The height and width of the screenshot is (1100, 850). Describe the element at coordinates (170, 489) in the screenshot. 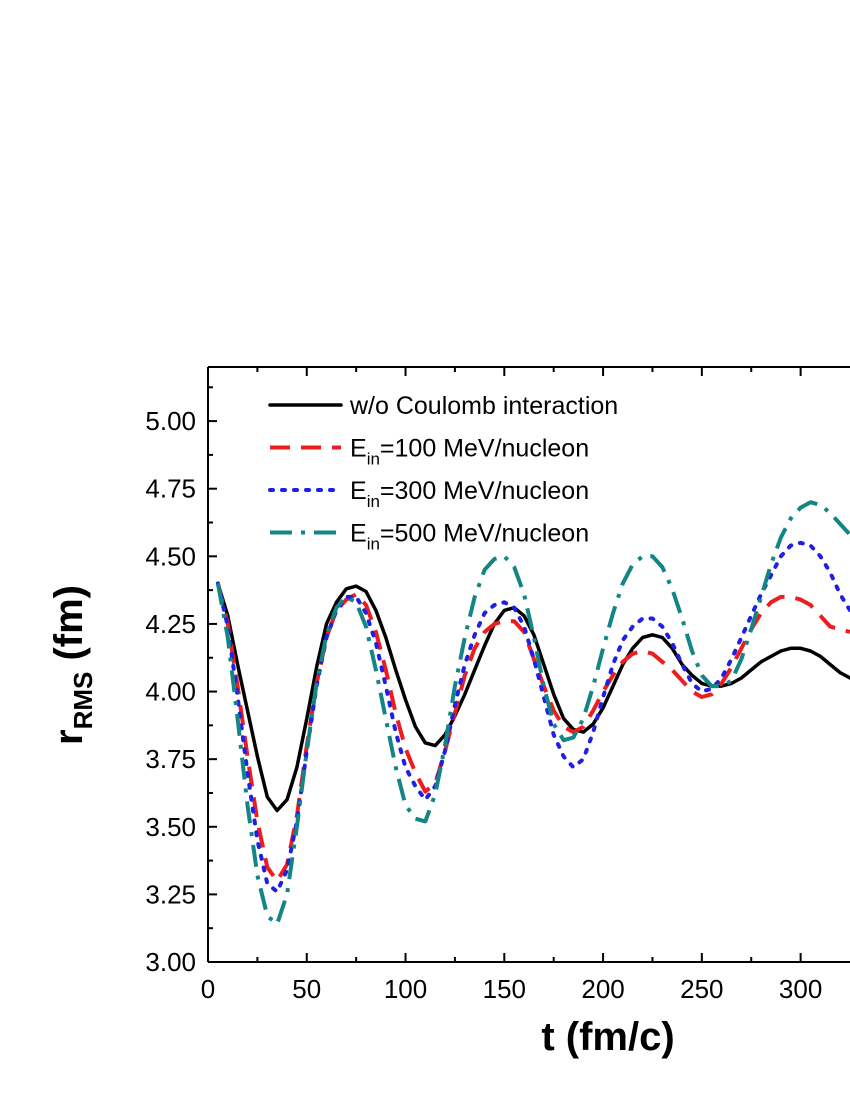

I see `y-tick-label: 4.75` at that location.